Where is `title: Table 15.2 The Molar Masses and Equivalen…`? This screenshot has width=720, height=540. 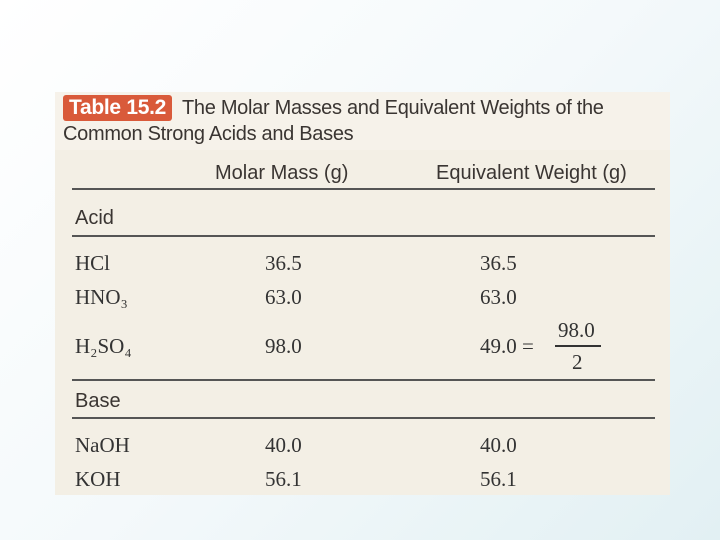 title: Table 15.2 The Molar Masses and Equivalen… is located at coordinates (363, 121).